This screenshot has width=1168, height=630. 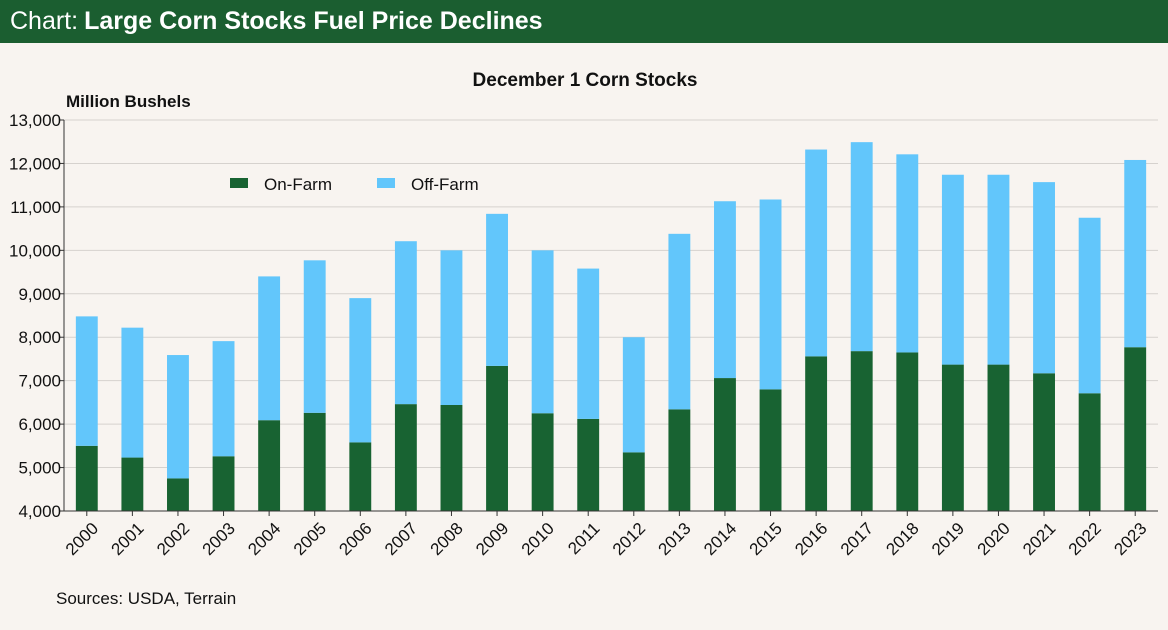 What do you see at coordinates (128, 101) in the screenshot?
I see `y-axis-label: Million Bushels` at bounding box center [128, 101].